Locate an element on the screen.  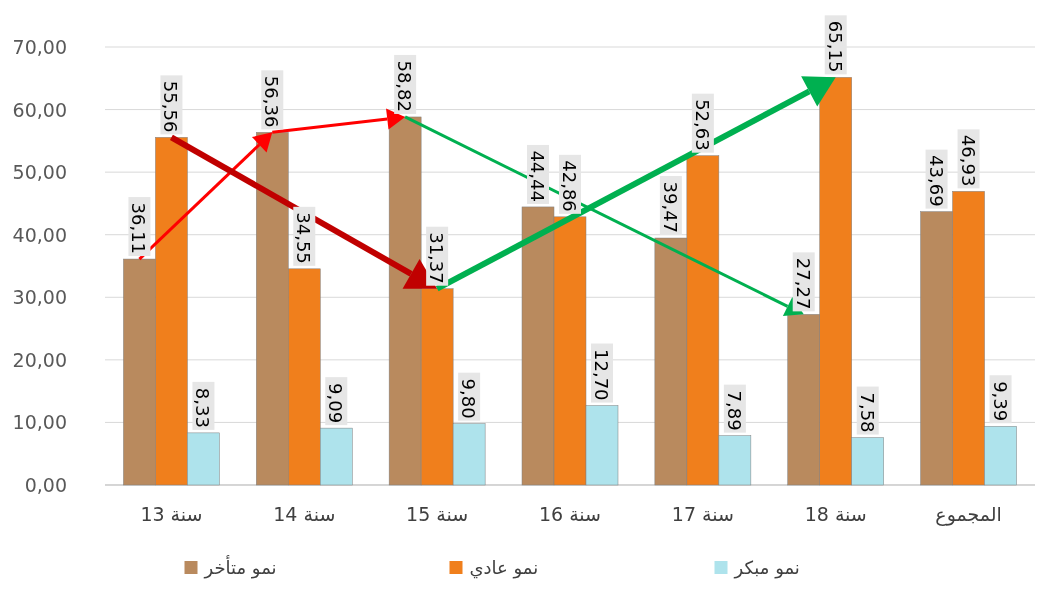
data-label: 46,93 is located at coordinates (968, 160).